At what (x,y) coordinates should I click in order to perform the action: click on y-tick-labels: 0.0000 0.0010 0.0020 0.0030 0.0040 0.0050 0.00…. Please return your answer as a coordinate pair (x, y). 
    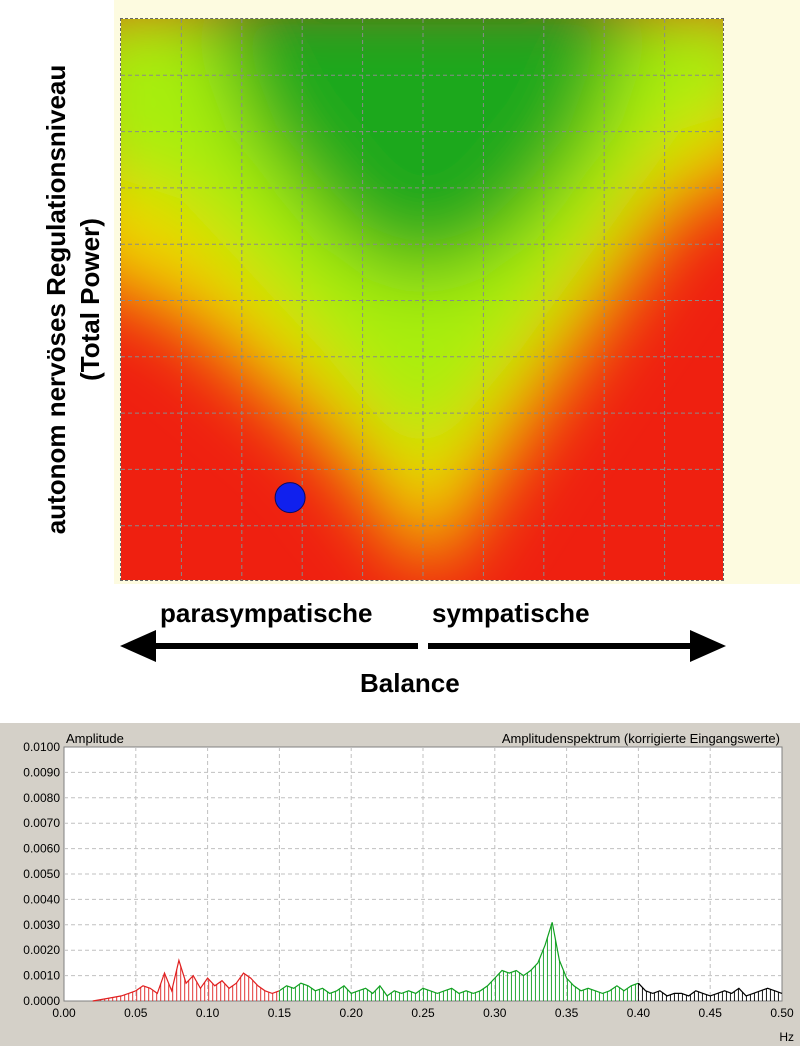
    Looking at the image, I should click on (41, 874).